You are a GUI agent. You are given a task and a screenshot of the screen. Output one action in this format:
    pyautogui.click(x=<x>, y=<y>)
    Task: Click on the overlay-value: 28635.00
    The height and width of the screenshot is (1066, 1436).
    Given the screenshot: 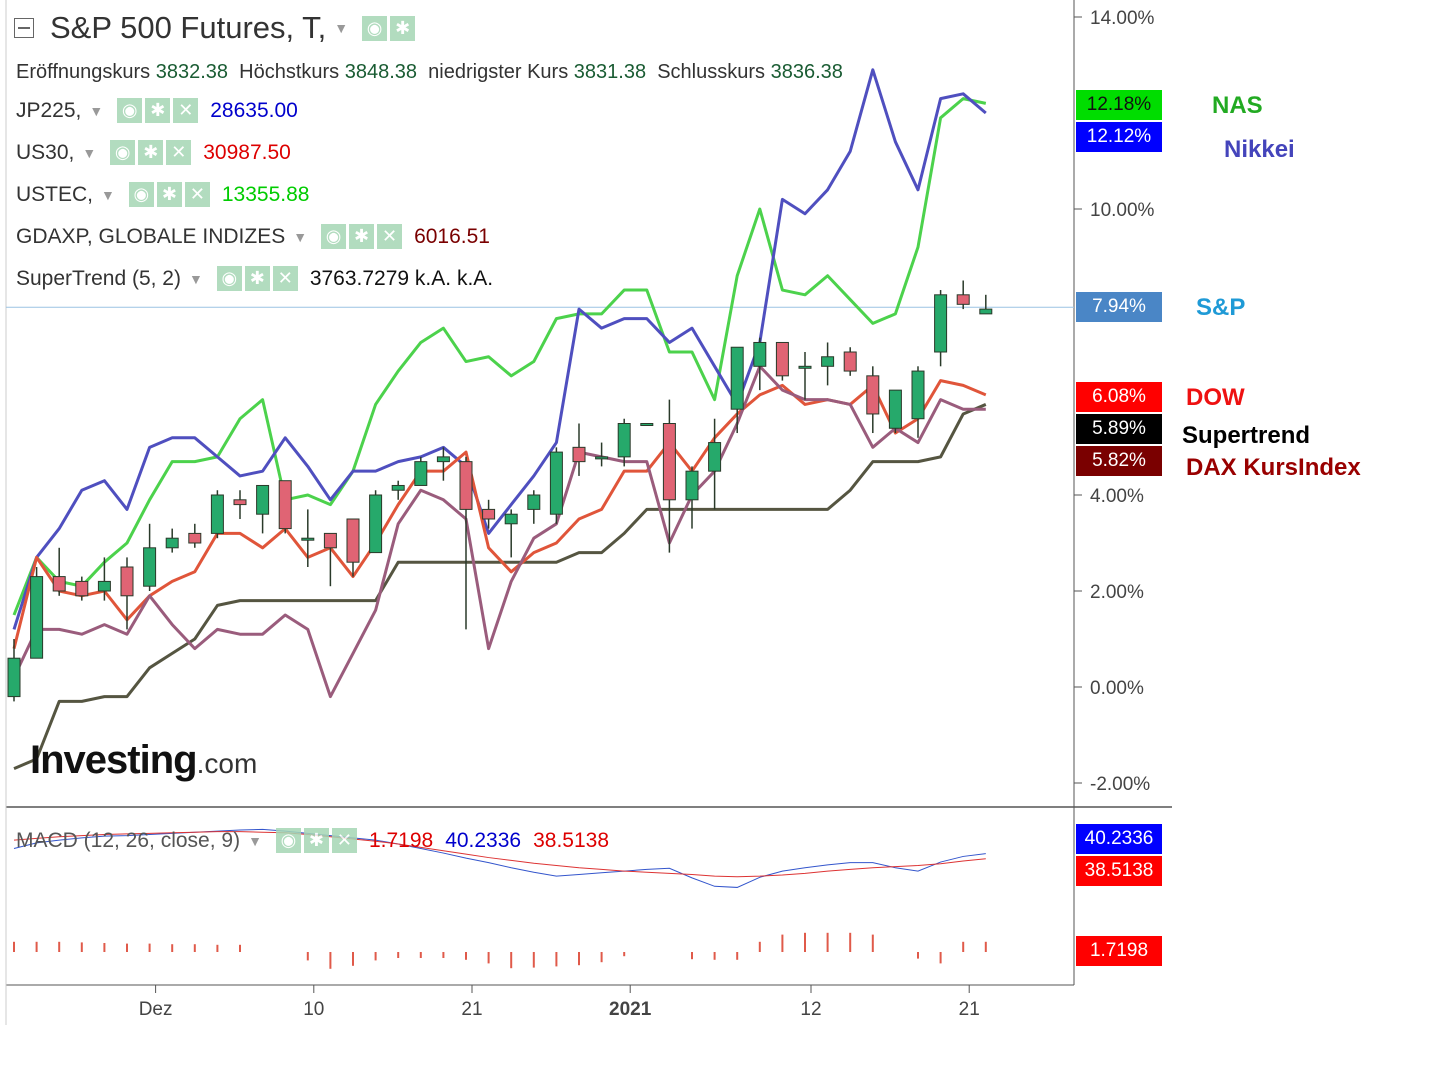 What is the action you would take?
    pyautogui.click(x=254, y=110)
    